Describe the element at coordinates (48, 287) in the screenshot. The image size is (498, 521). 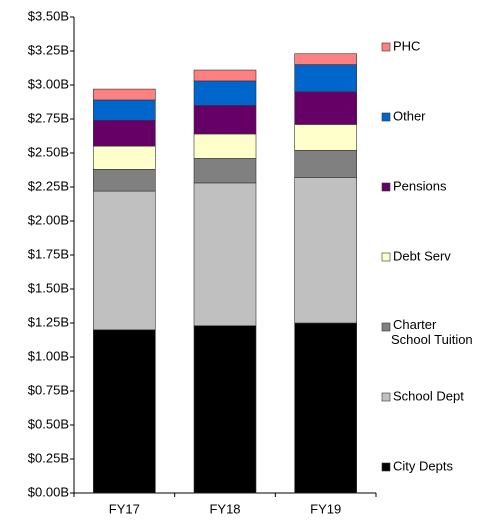
I see `y-tick-label: $1.50B` at that location.